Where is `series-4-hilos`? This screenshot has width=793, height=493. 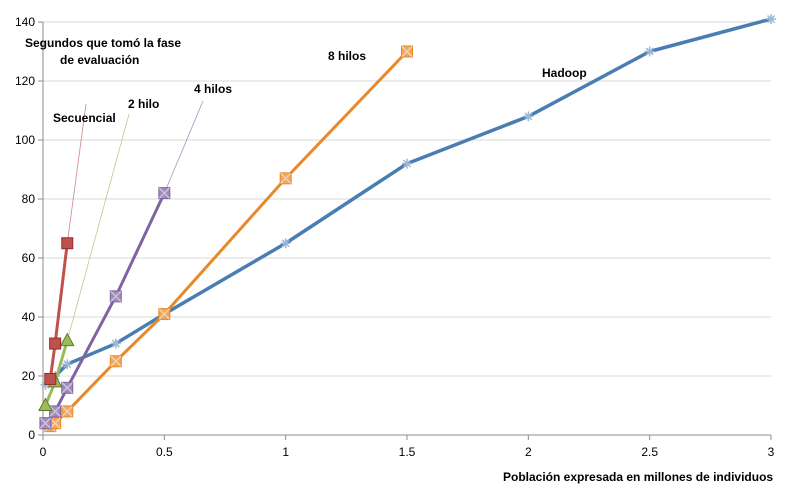
series-4-hilos is located at coordinates (105, 308).